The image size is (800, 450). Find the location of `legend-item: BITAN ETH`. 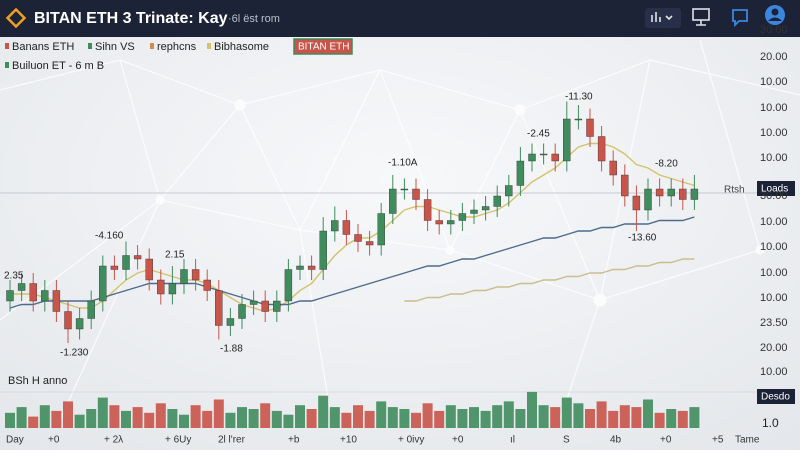

legend-item: BITAN ETH is located at coordinates (323, 47).